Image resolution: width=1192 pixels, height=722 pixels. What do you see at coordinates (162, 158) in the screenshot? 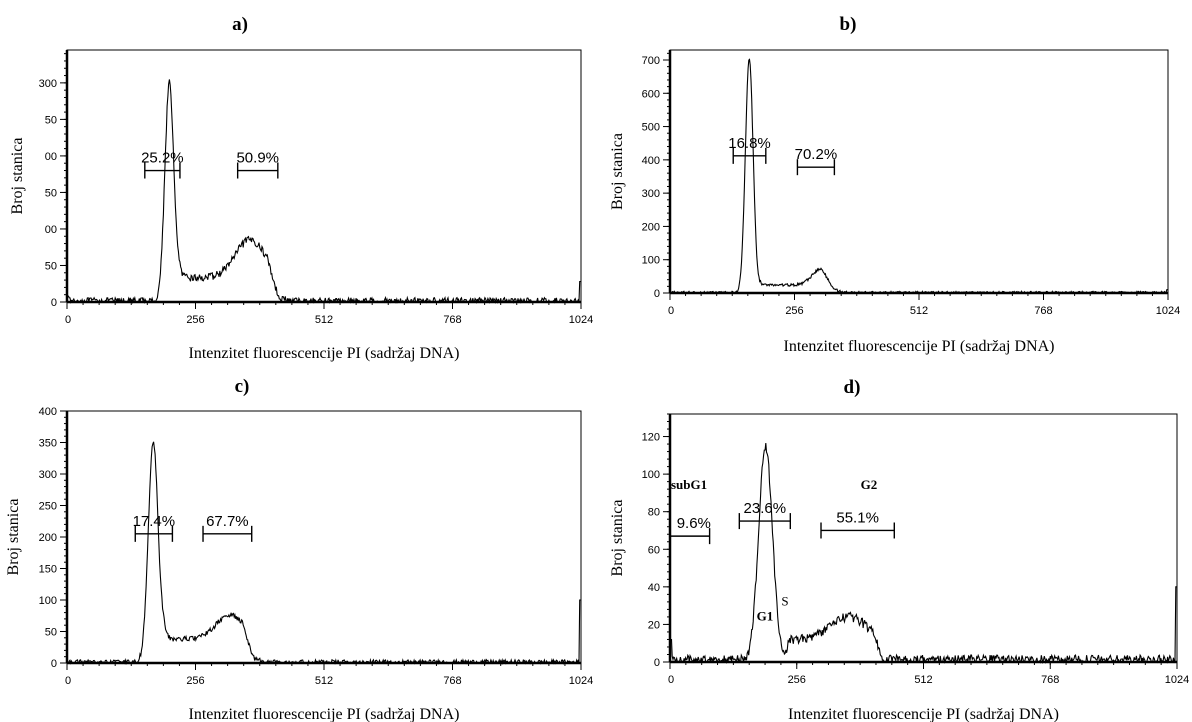
I see `gate-label: 25.2%` at bounding box center [162, 158].